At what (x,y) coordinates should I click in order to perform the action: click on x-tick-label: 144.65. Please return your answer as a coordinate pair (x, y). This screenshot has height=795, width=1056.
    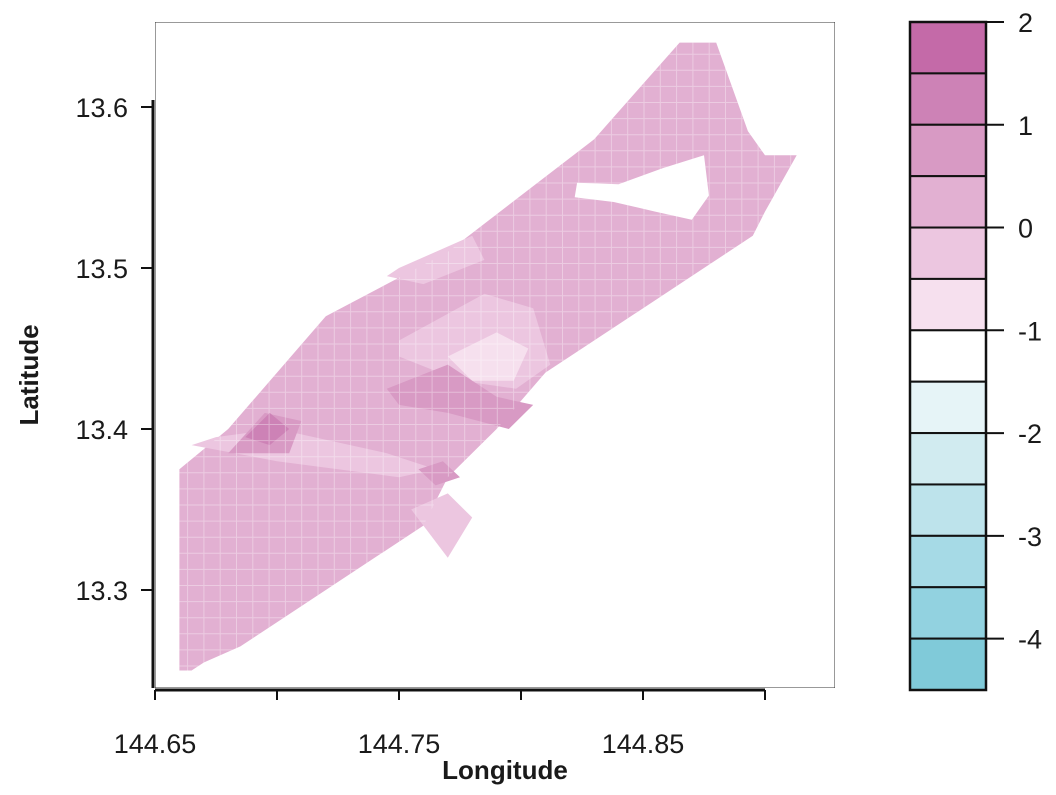
    Looking at the image, I should click on (155, 744).